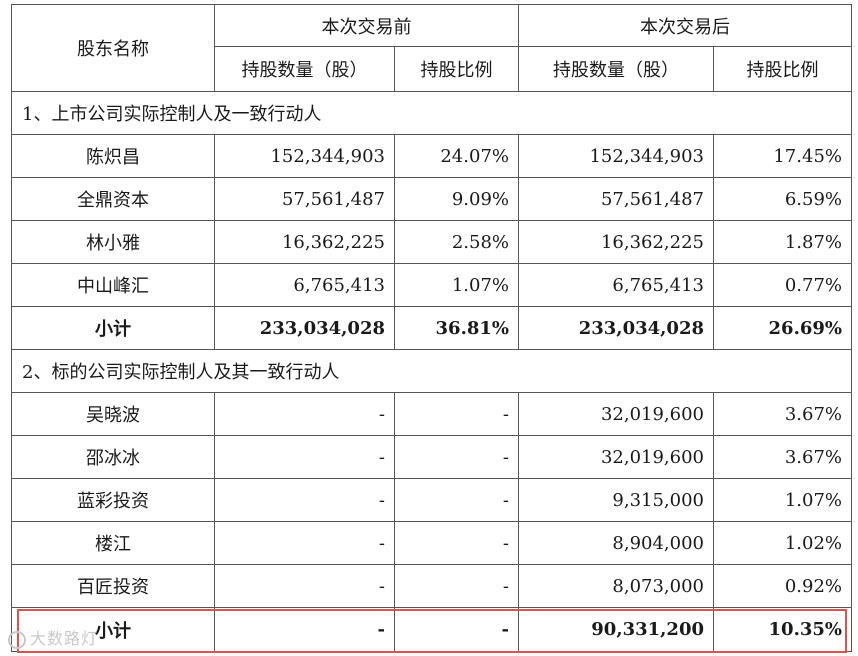 The width and height of the screenshot is (858, 656). Describe the element at coordinates (304, 69) in the screenshot. I see `header-before-shares: 持股数量（股）` at that location.